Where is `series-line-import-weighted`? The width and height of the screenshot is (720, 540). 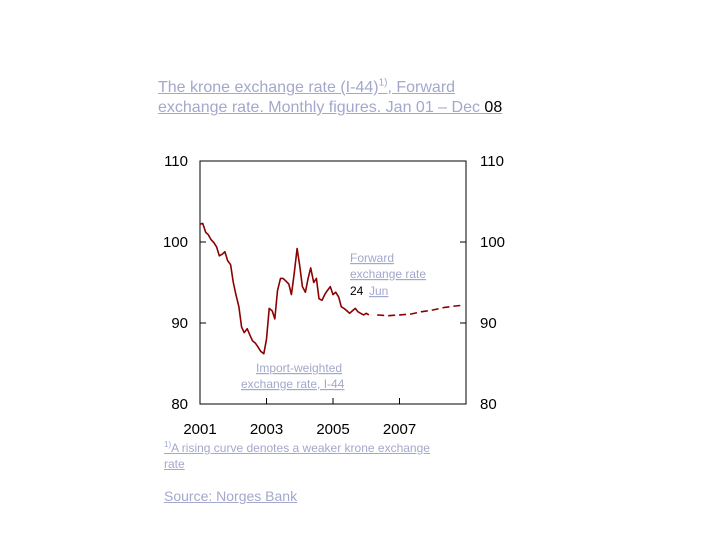
series-line-import-weighted is located at coordinates (284, 288).